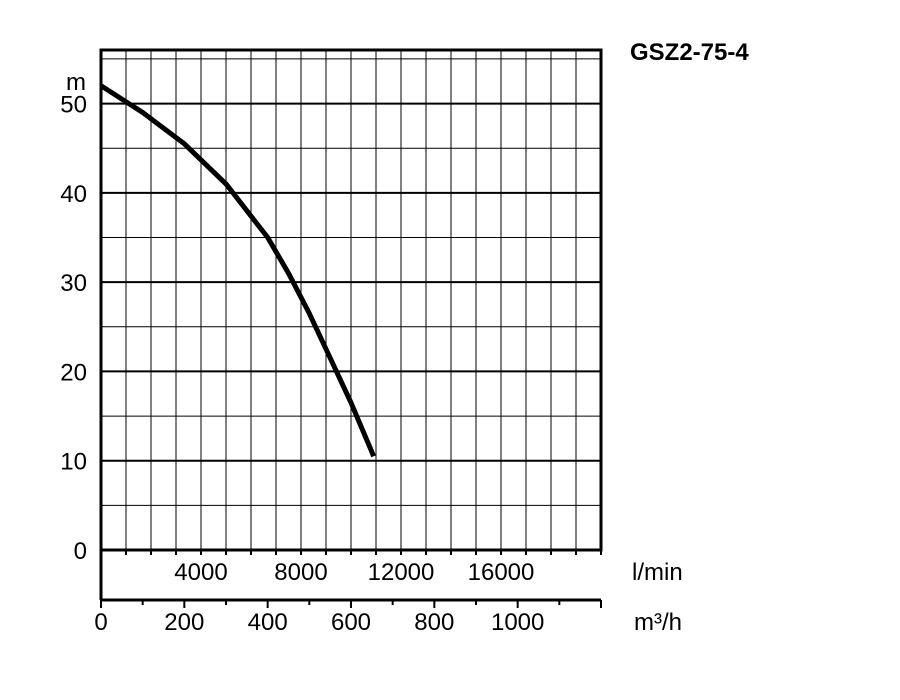 This screenshot has height=700, width=900. I want to click on x-axis-unit-m3h-label: m³/h, so click(658, 622).